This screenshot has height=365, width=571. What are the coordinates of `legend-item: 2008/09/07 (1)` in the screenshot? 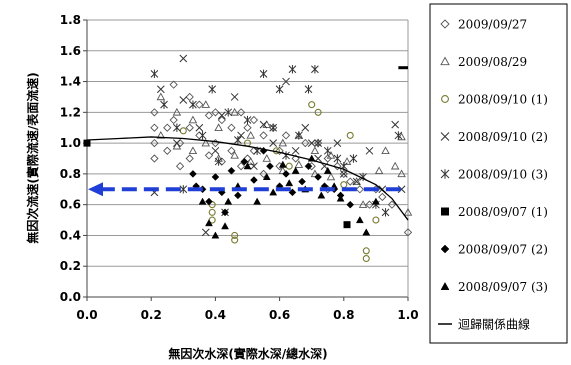 It's located at (494, 212).